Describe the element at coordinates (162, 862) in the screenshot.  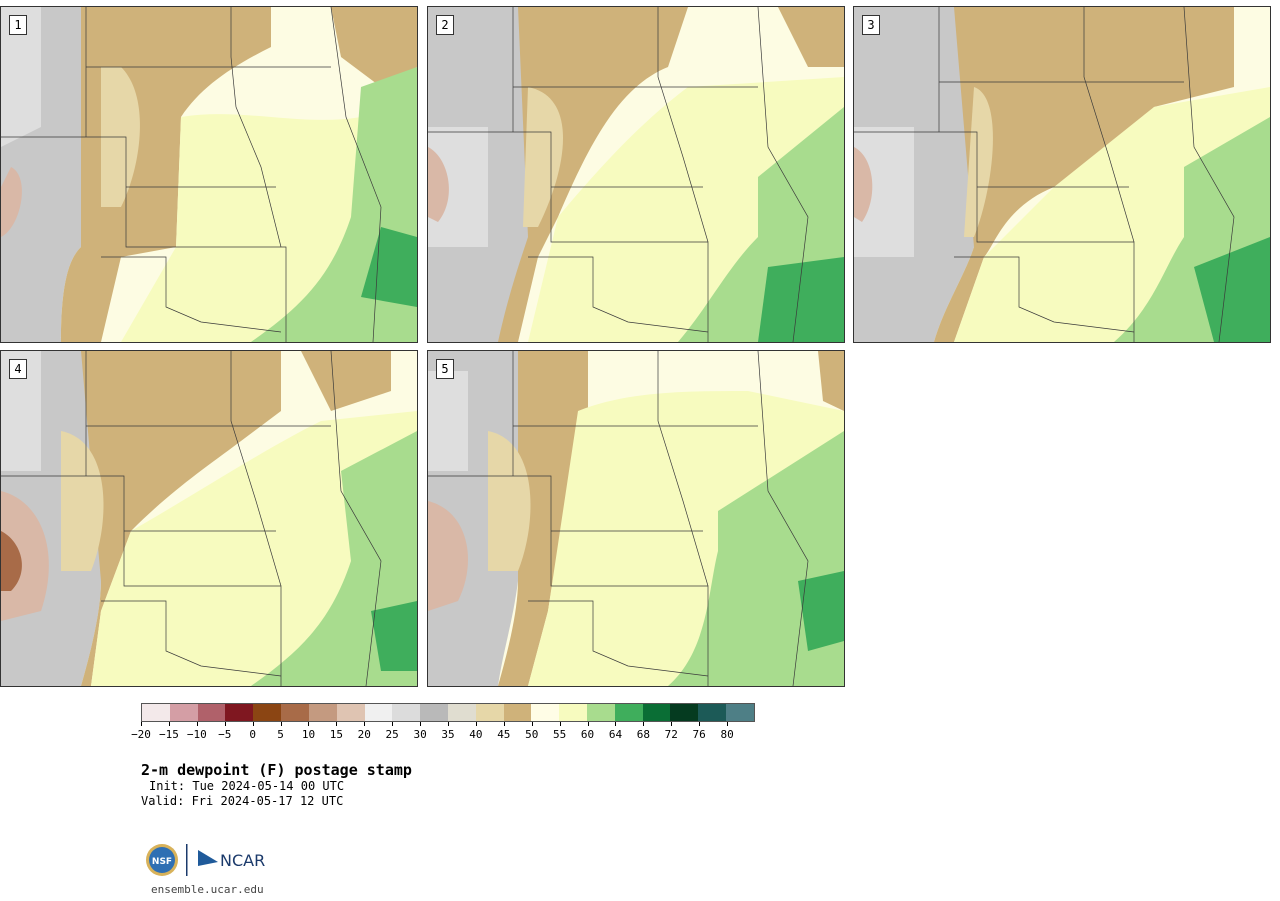
I see `logo-nsf-text: NSF` at that location.